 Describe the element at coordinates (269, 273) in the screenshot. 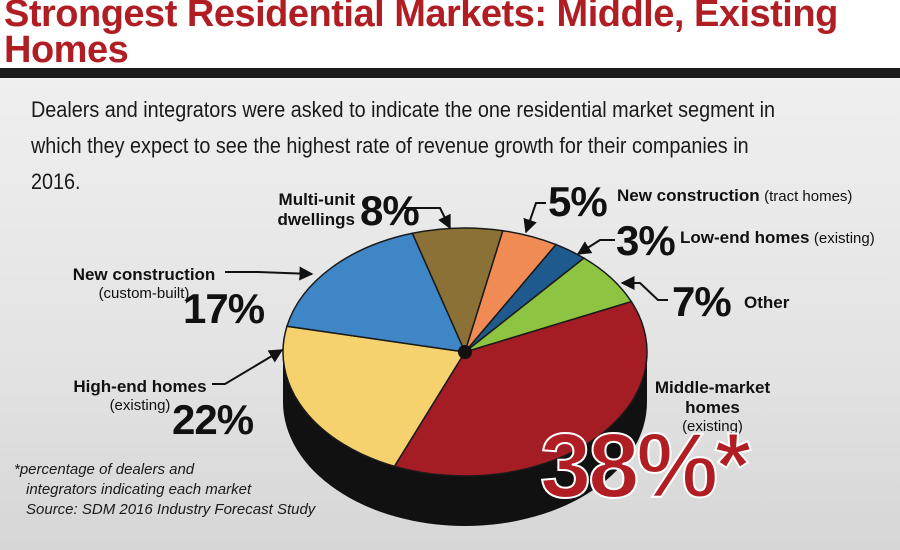

I see `leader-custom` at that location.